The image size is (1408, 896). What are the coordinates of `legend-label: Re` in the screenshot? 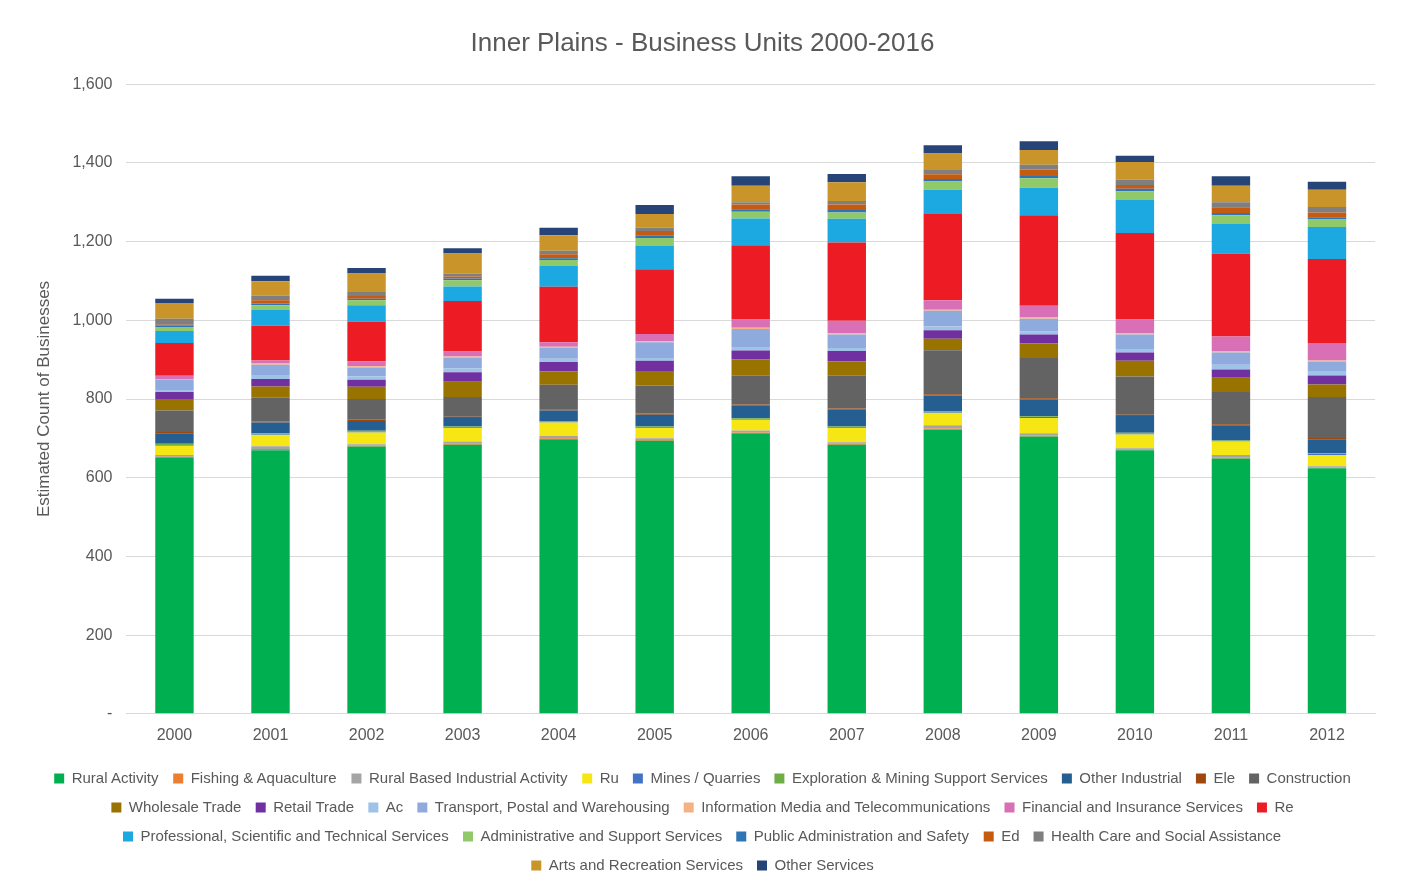 It's located at (1284, 806).